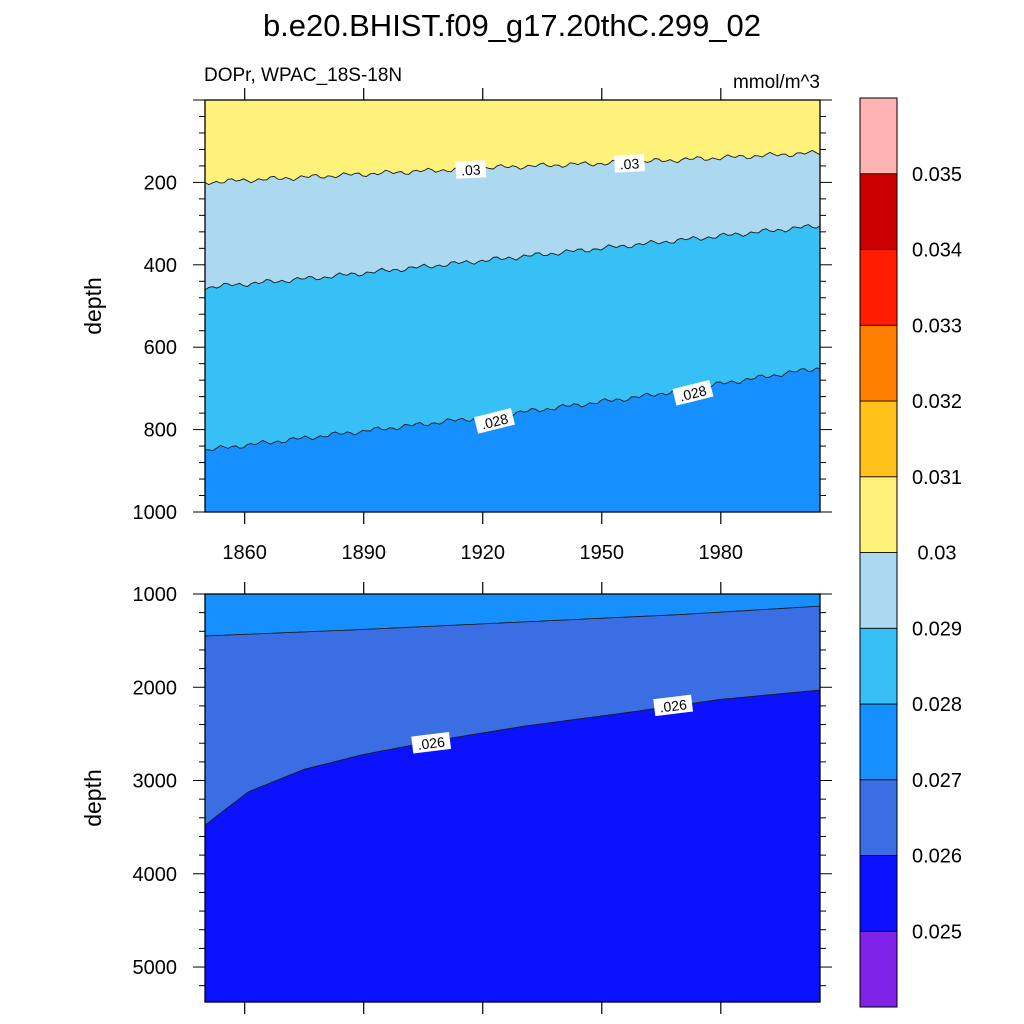 The image size is (1024, 1024). I want to click on colorbar-label: 0.025, so click(937, 932).